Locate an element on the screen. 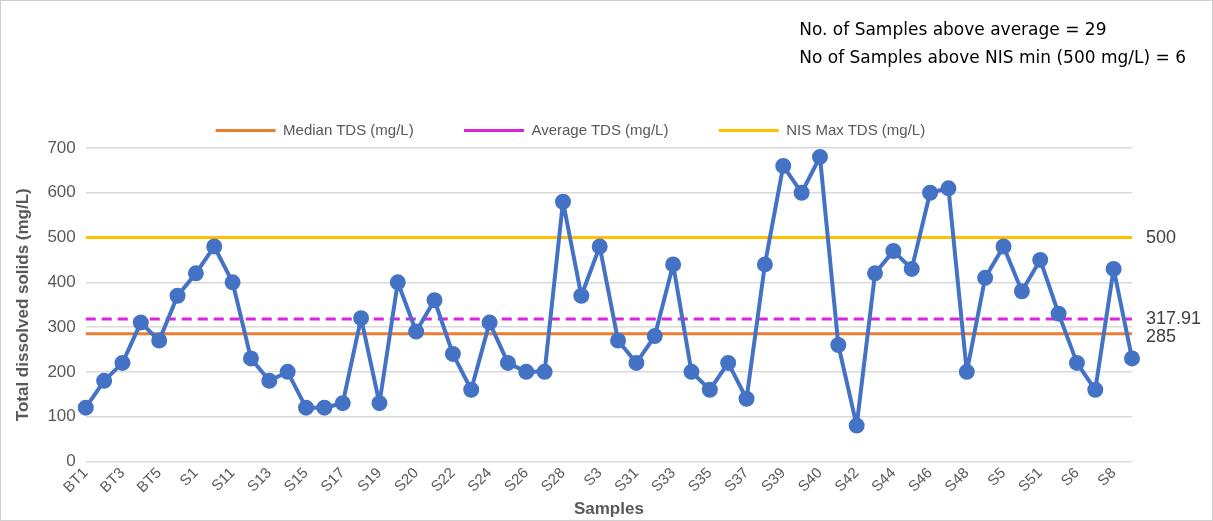 Image resolution: width=1213 pixels, height=521 pixels. x-tick-label: S33 is located at coordinates (663, 479).